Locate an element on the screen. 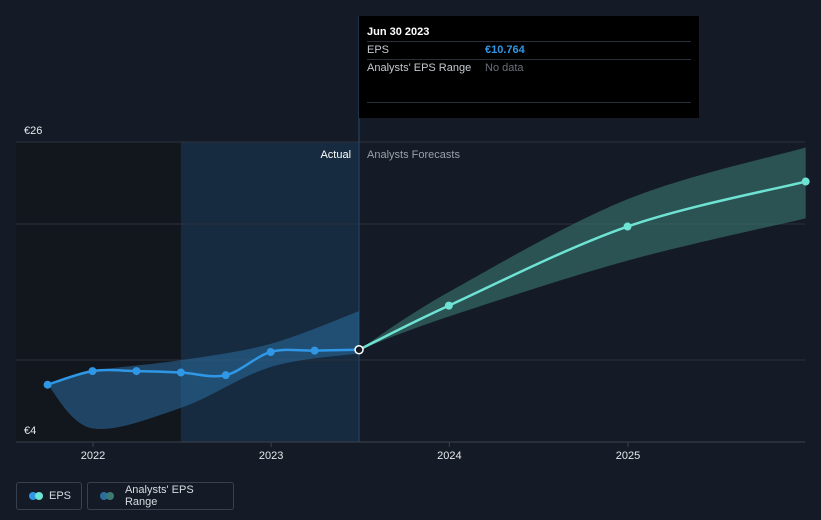 Image resolution: width=821 pixels, height=520 pixels. eps-range-band-actual is located at coordinates (203, 370).